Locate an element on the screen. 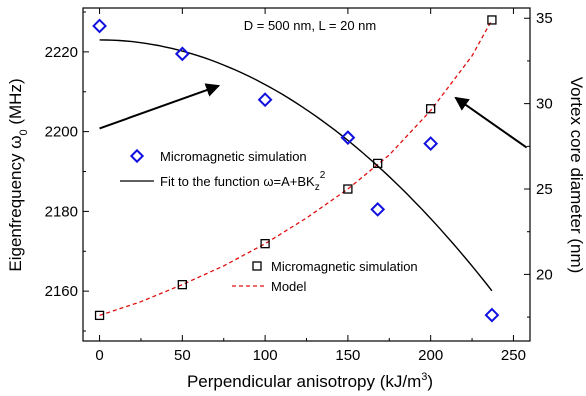 Image resolution: width=586 pixels, height=396 pixels. x-tick-label: 50 is located at coordinates (182, 355).